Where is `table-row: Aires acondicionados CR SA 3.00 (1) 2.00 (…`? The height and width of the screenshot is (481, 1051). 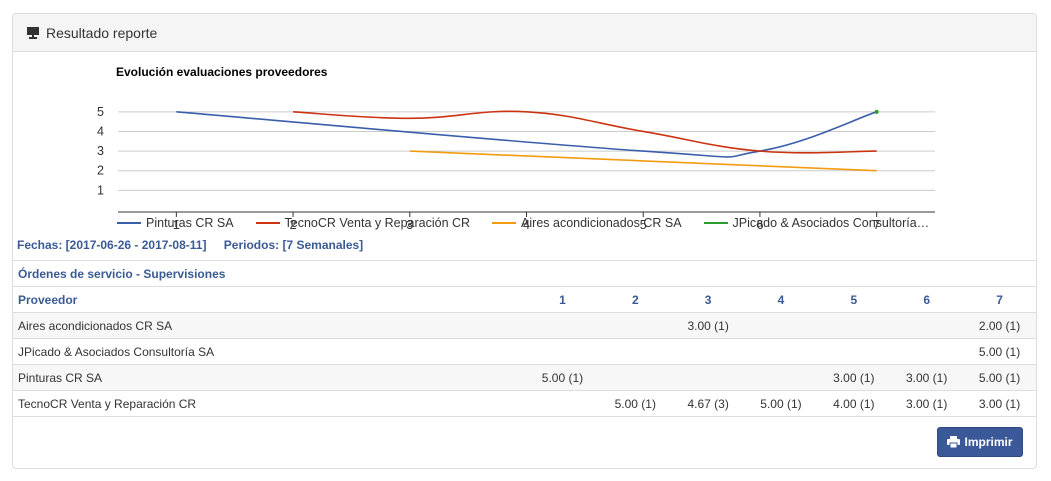
table-row: Aires acondicionados CR SA 3.00 (1) 2.00 (… is located at coordinates (524, 325).